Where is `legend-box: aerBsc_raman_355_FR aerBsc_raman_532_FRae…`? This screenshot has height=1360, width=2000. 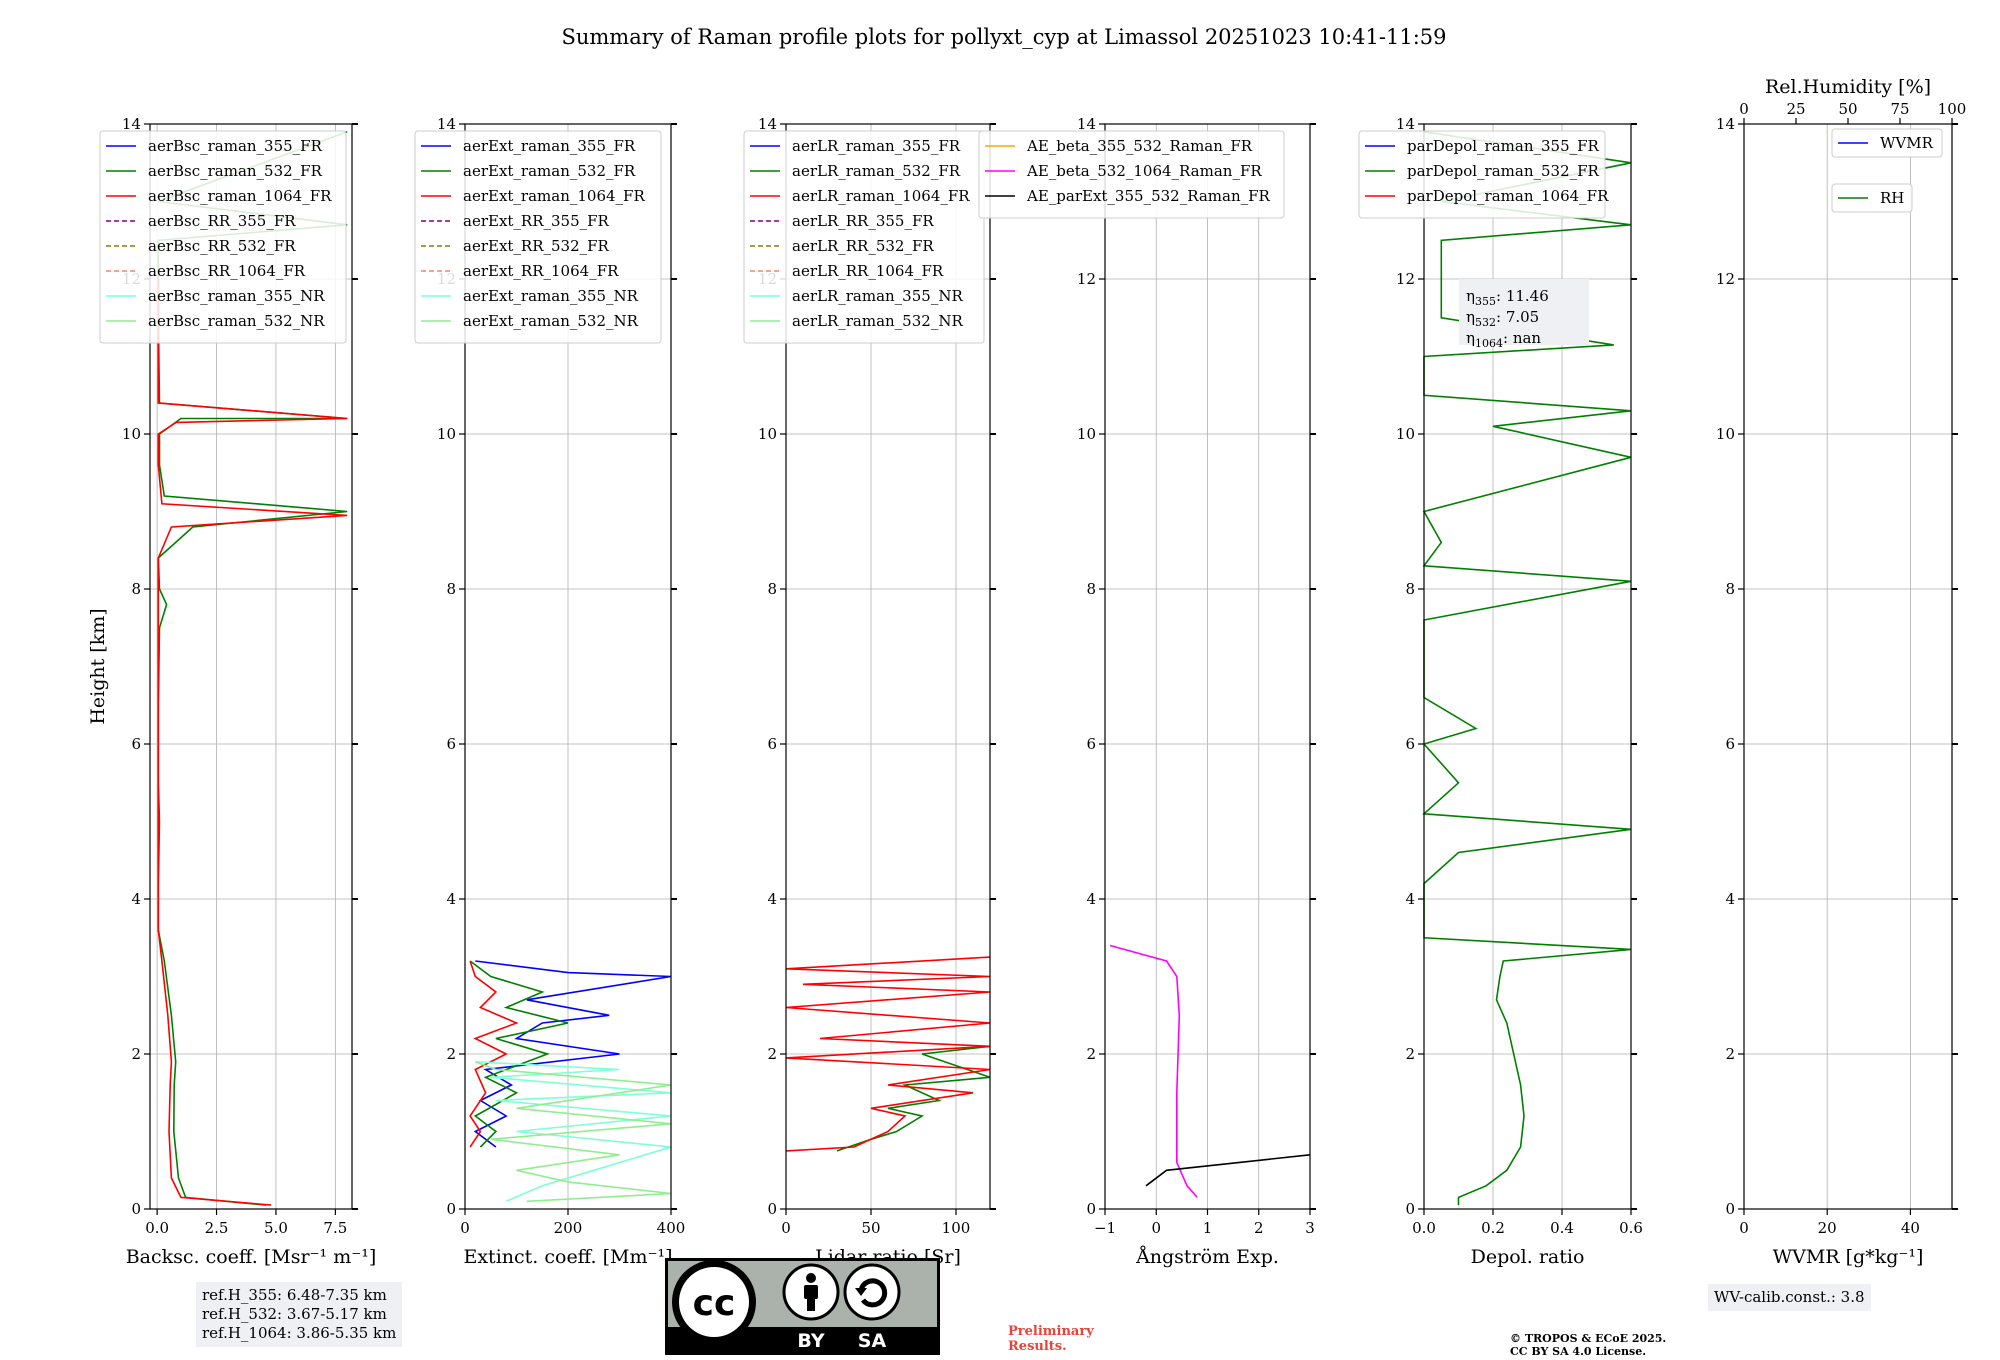 legend-box: aerBsc_raman_355_FR aerBsc_raman_532_FRae… is located at coordinates (223, 237).